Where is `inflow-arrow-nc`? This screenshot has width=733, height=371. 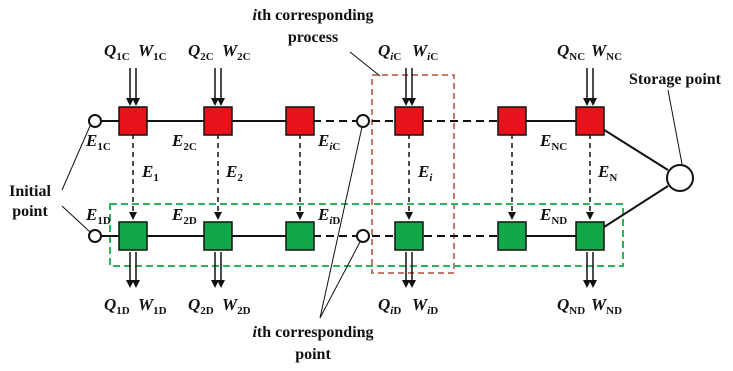
inflow-arrow-nc is located at coordinates (590, 87).